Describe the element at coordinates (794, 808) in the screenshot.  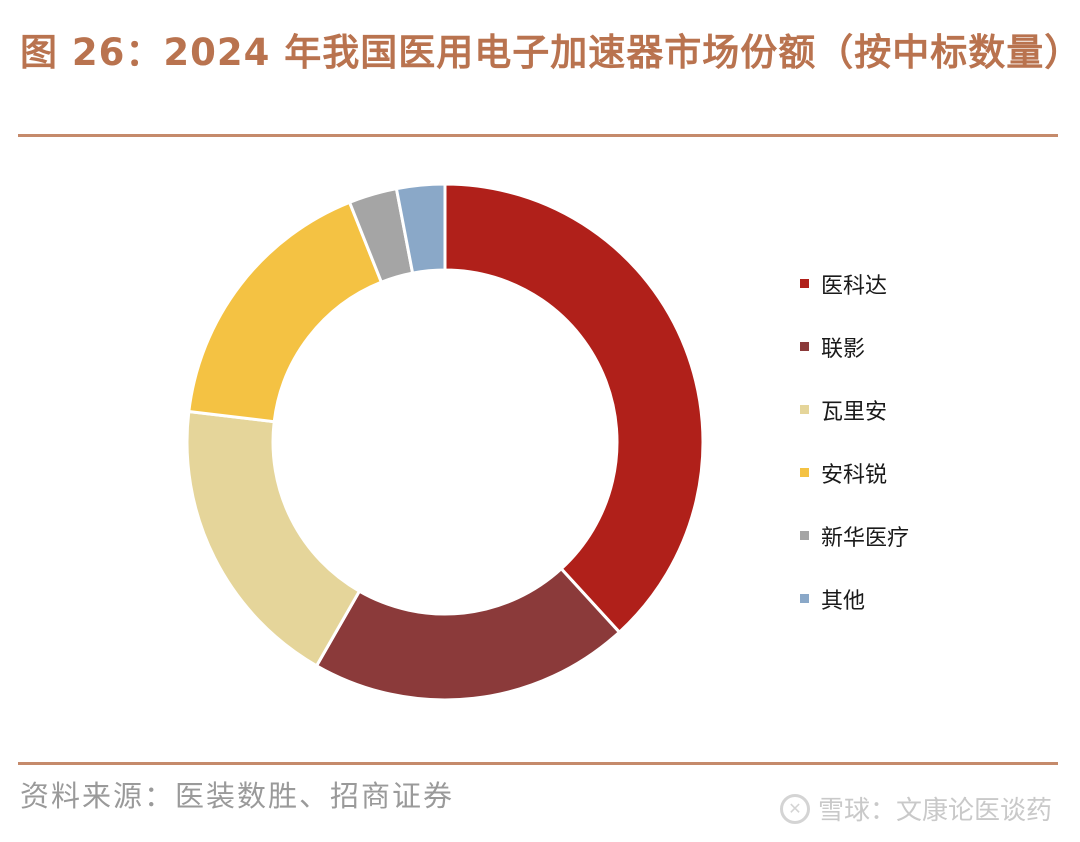
I see `snowball-logo-icon: ✕` at that location.